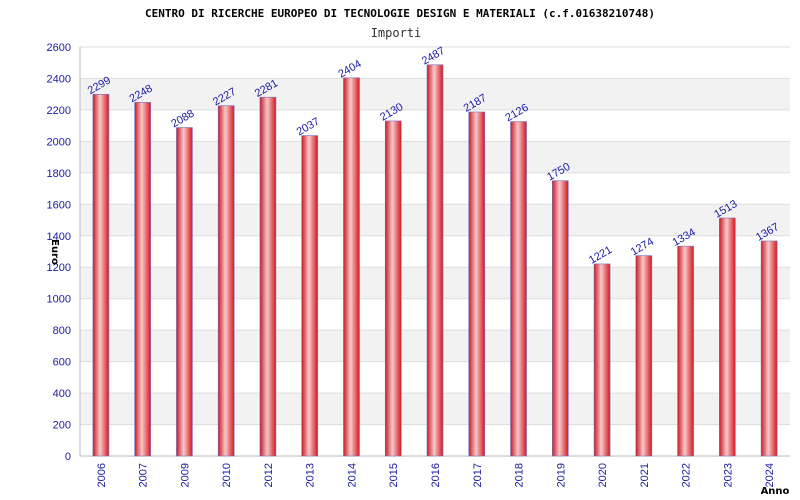  What do you see at coordinates (59, 300) in the screenshot?
I see `y-tick-label: 1000` at bounding box center [59, 300].